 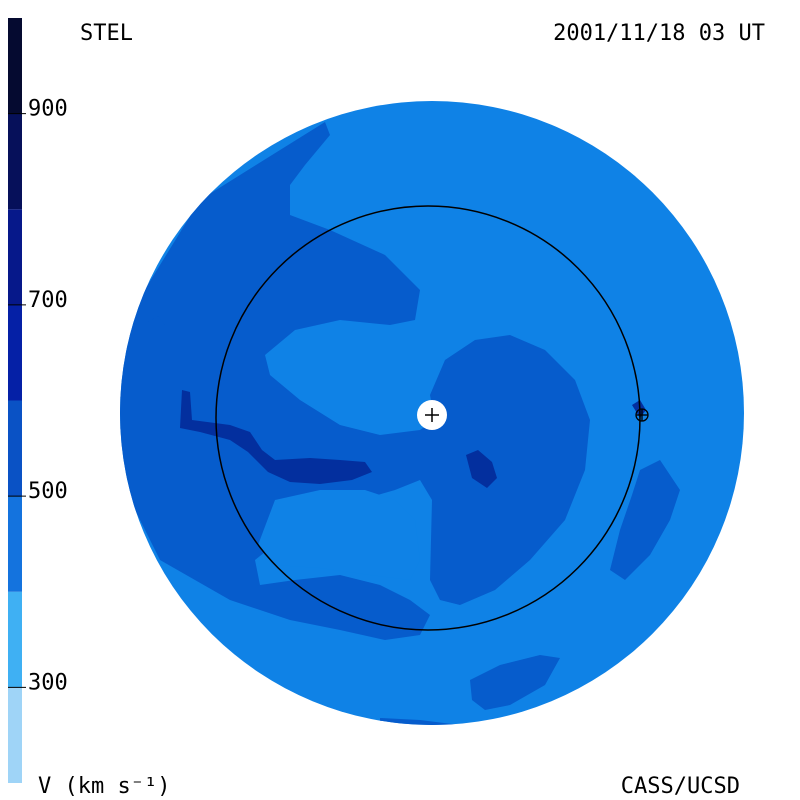 I want to click on colorbar-tick-label: 900, so click(x=48, y=109).